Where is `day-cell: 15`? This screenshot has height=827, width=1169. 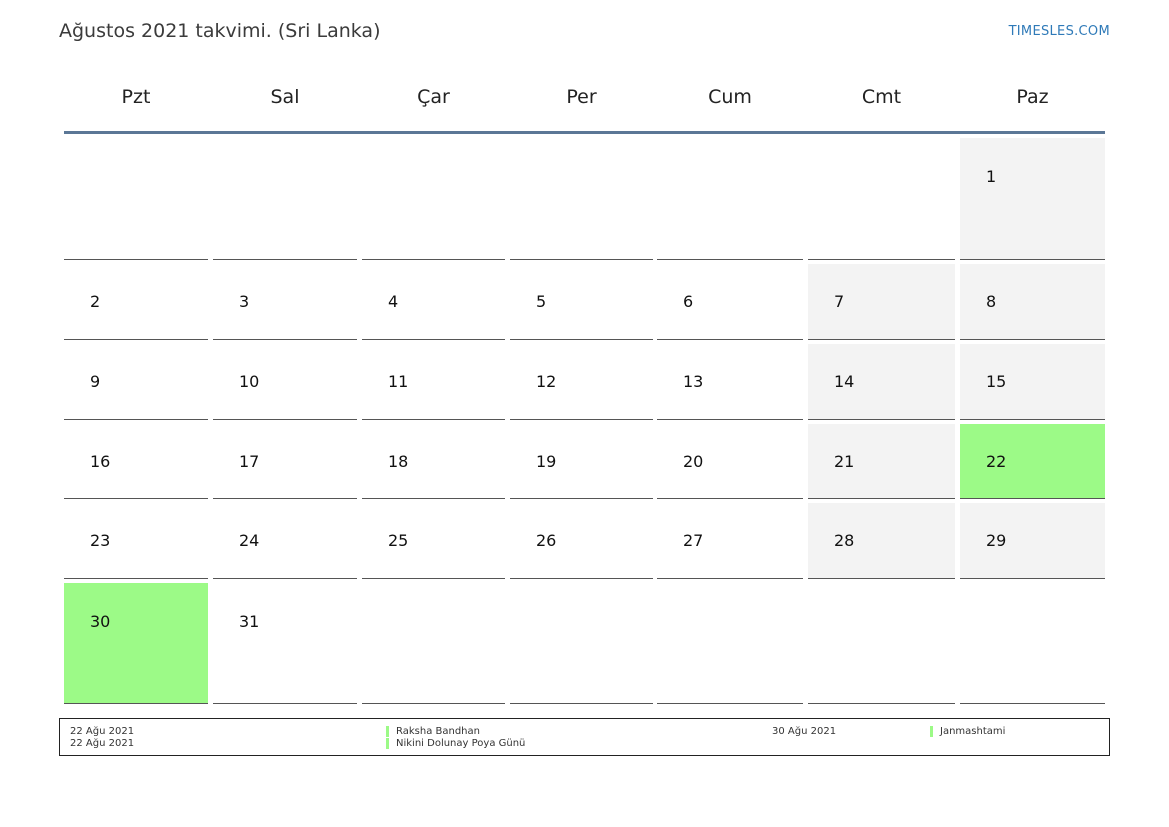 day-cell: 15 is located at coordinates (1032, 382).